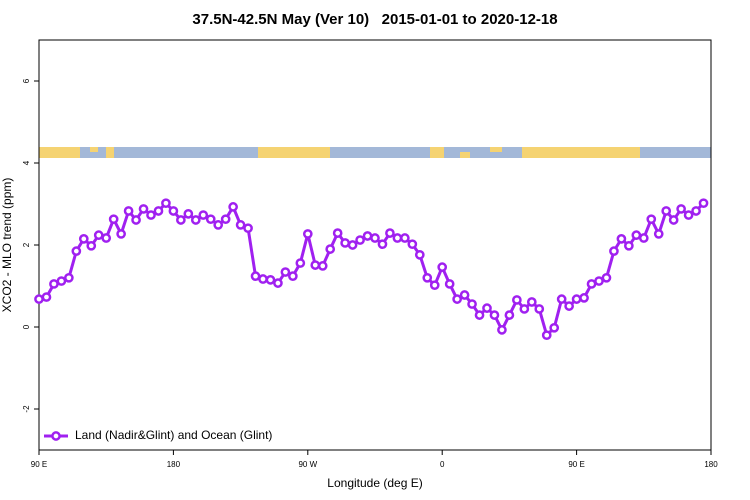 The height and width of the screenshot is (500, 750). Describe the element at coordinates (26, 162) in the screenshot. I see `y-tick-label: 4` at that location.